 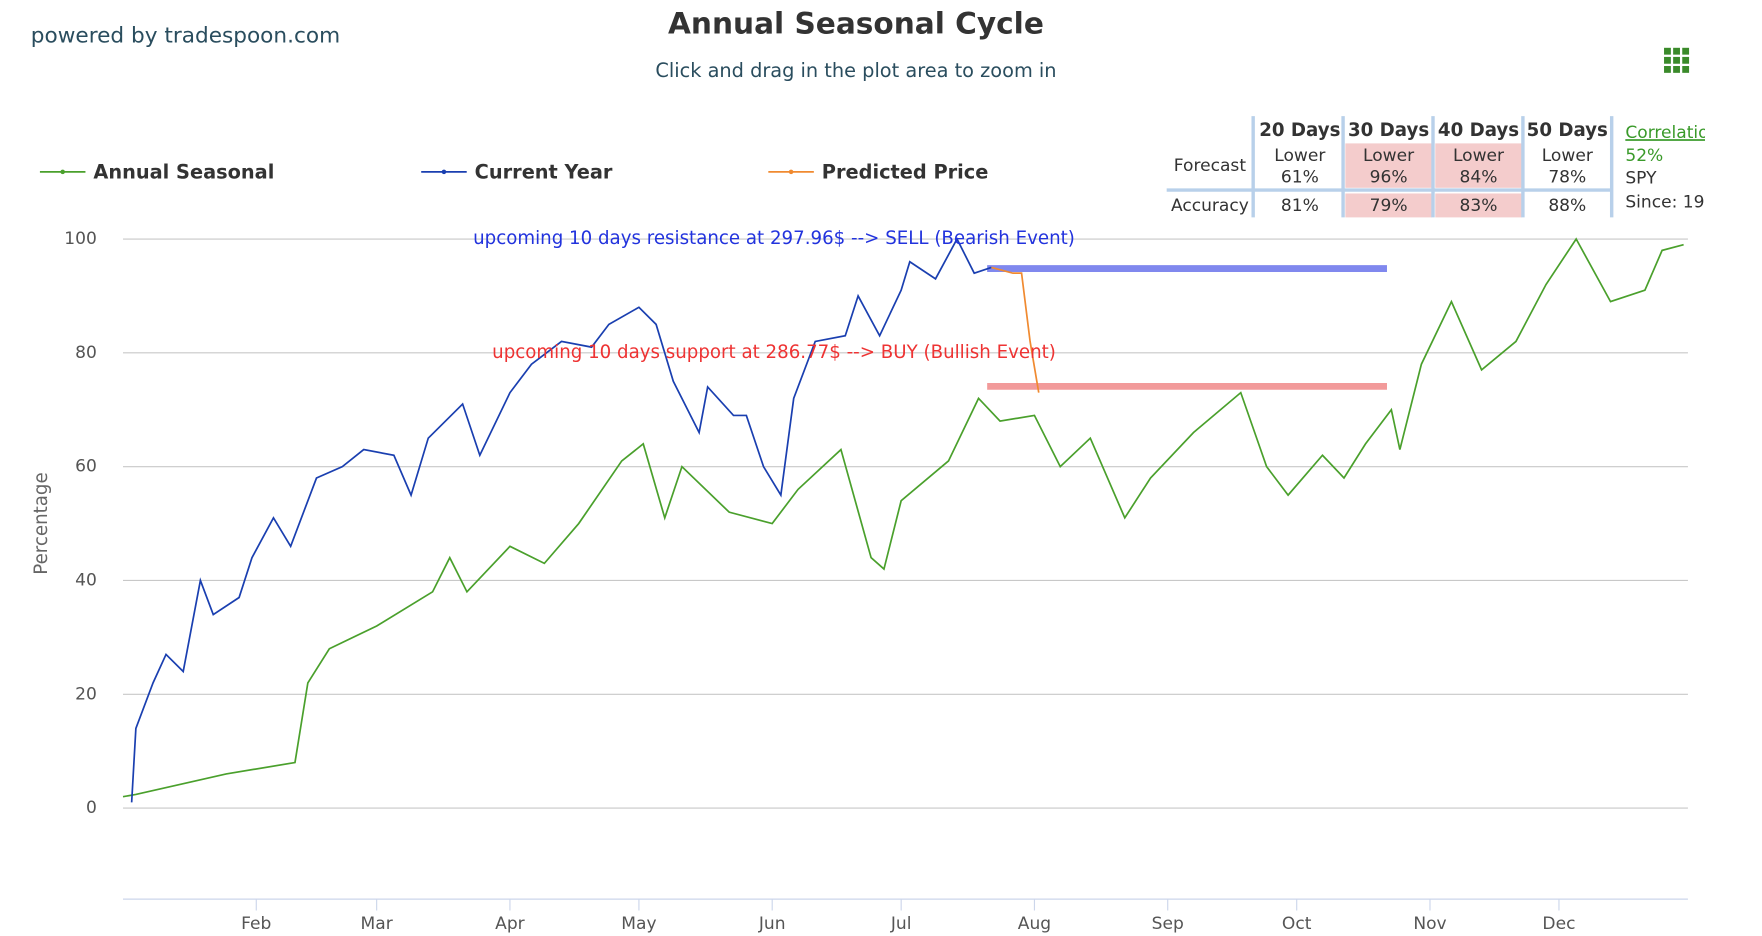 I want to click on legend-label: Predicted Price, so click(x=905, y=171).